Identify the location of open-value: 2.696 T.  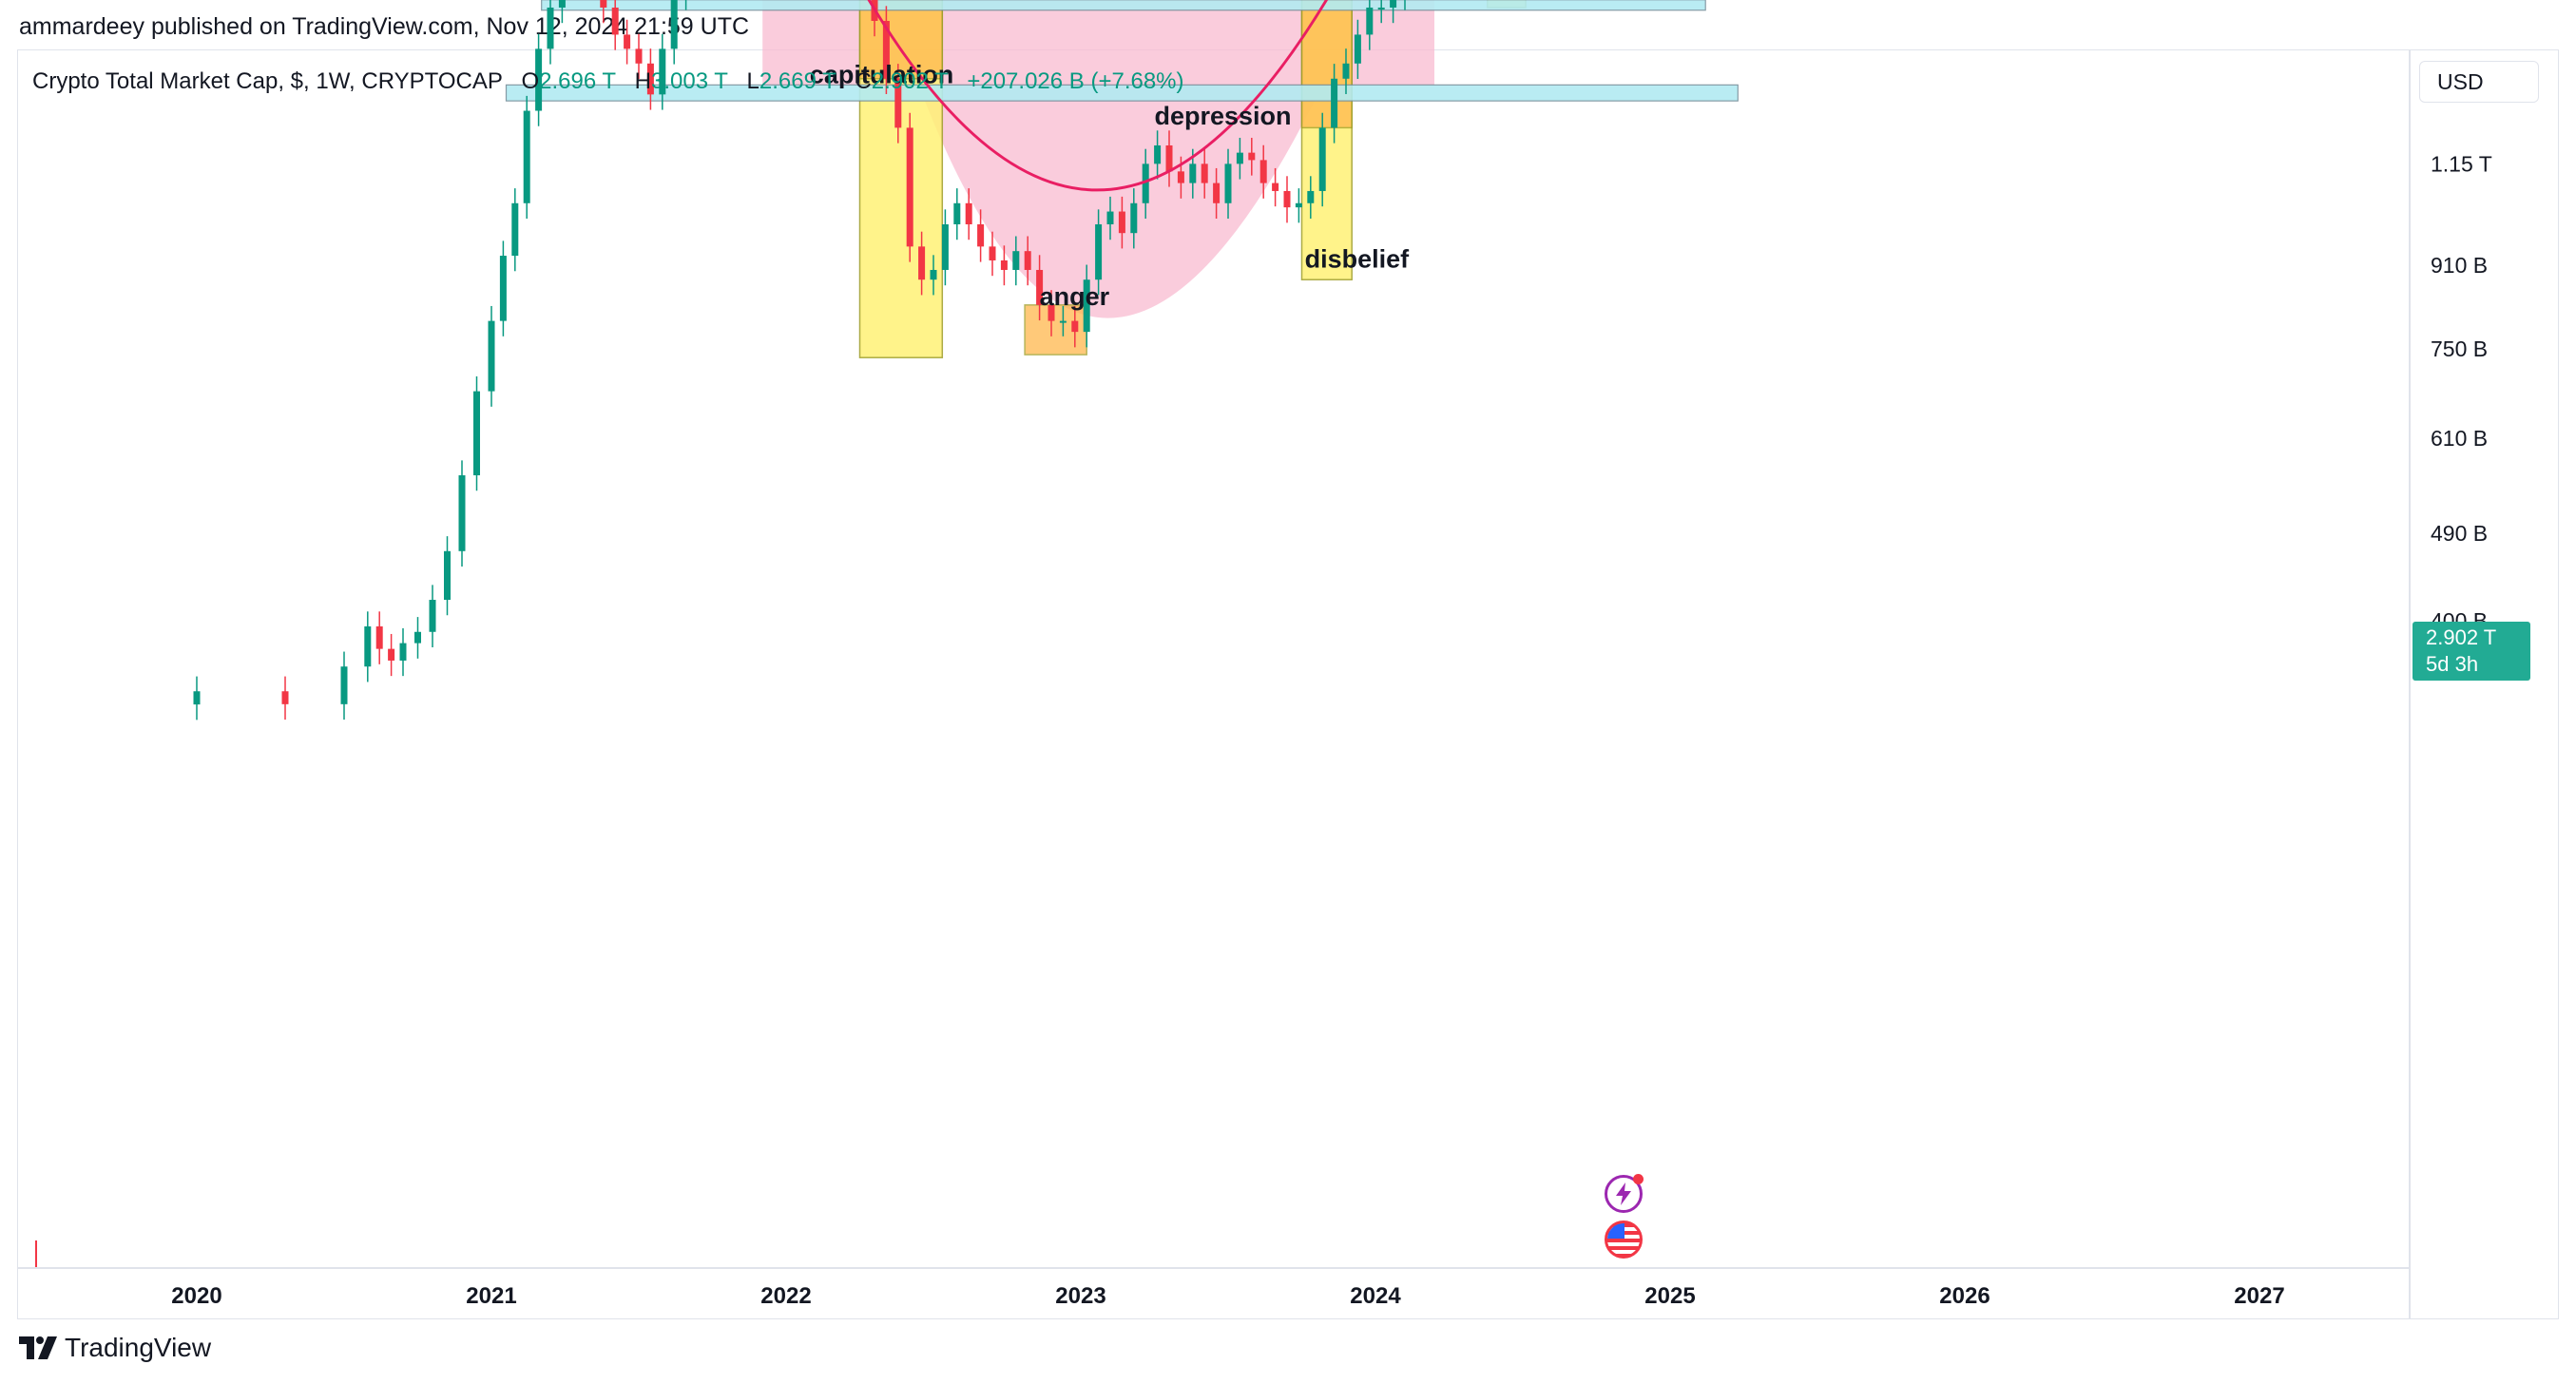
(577, 81).